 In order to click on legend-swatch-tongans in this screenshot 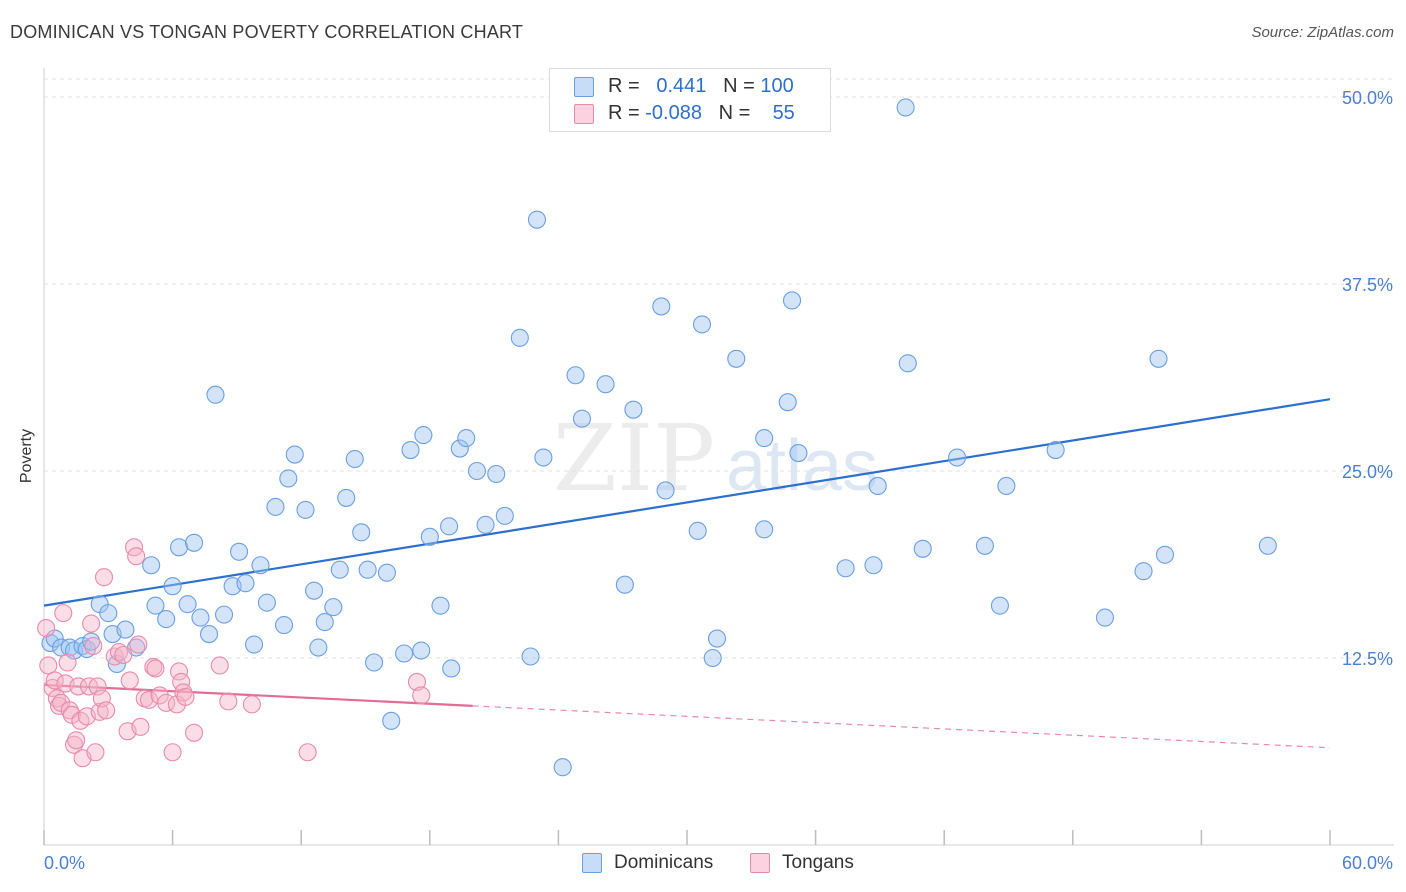, I will do `click(584, 114)`.